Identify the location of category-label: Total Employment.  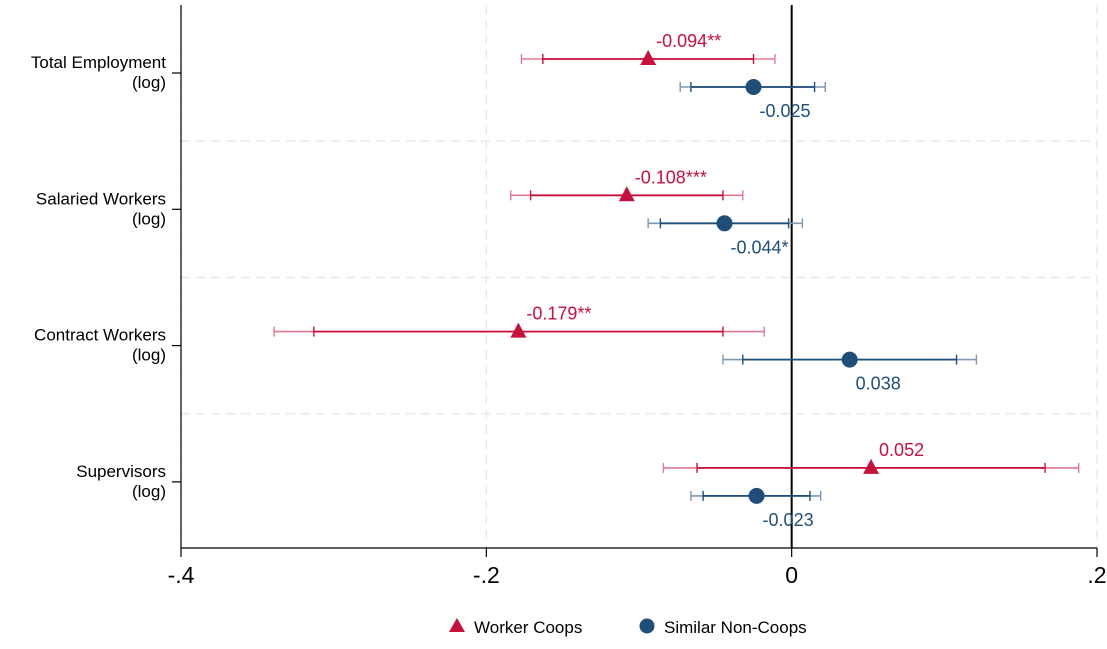
(98, 62).